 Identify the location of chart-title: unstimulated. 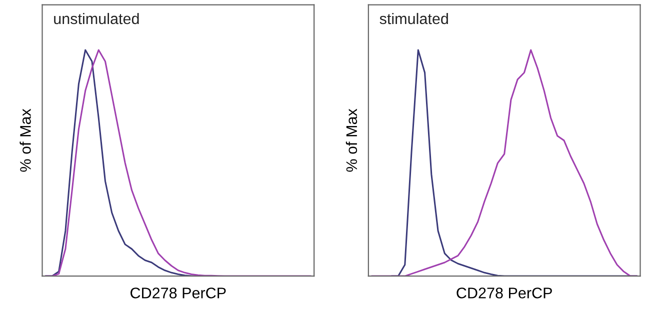
(96, 18).